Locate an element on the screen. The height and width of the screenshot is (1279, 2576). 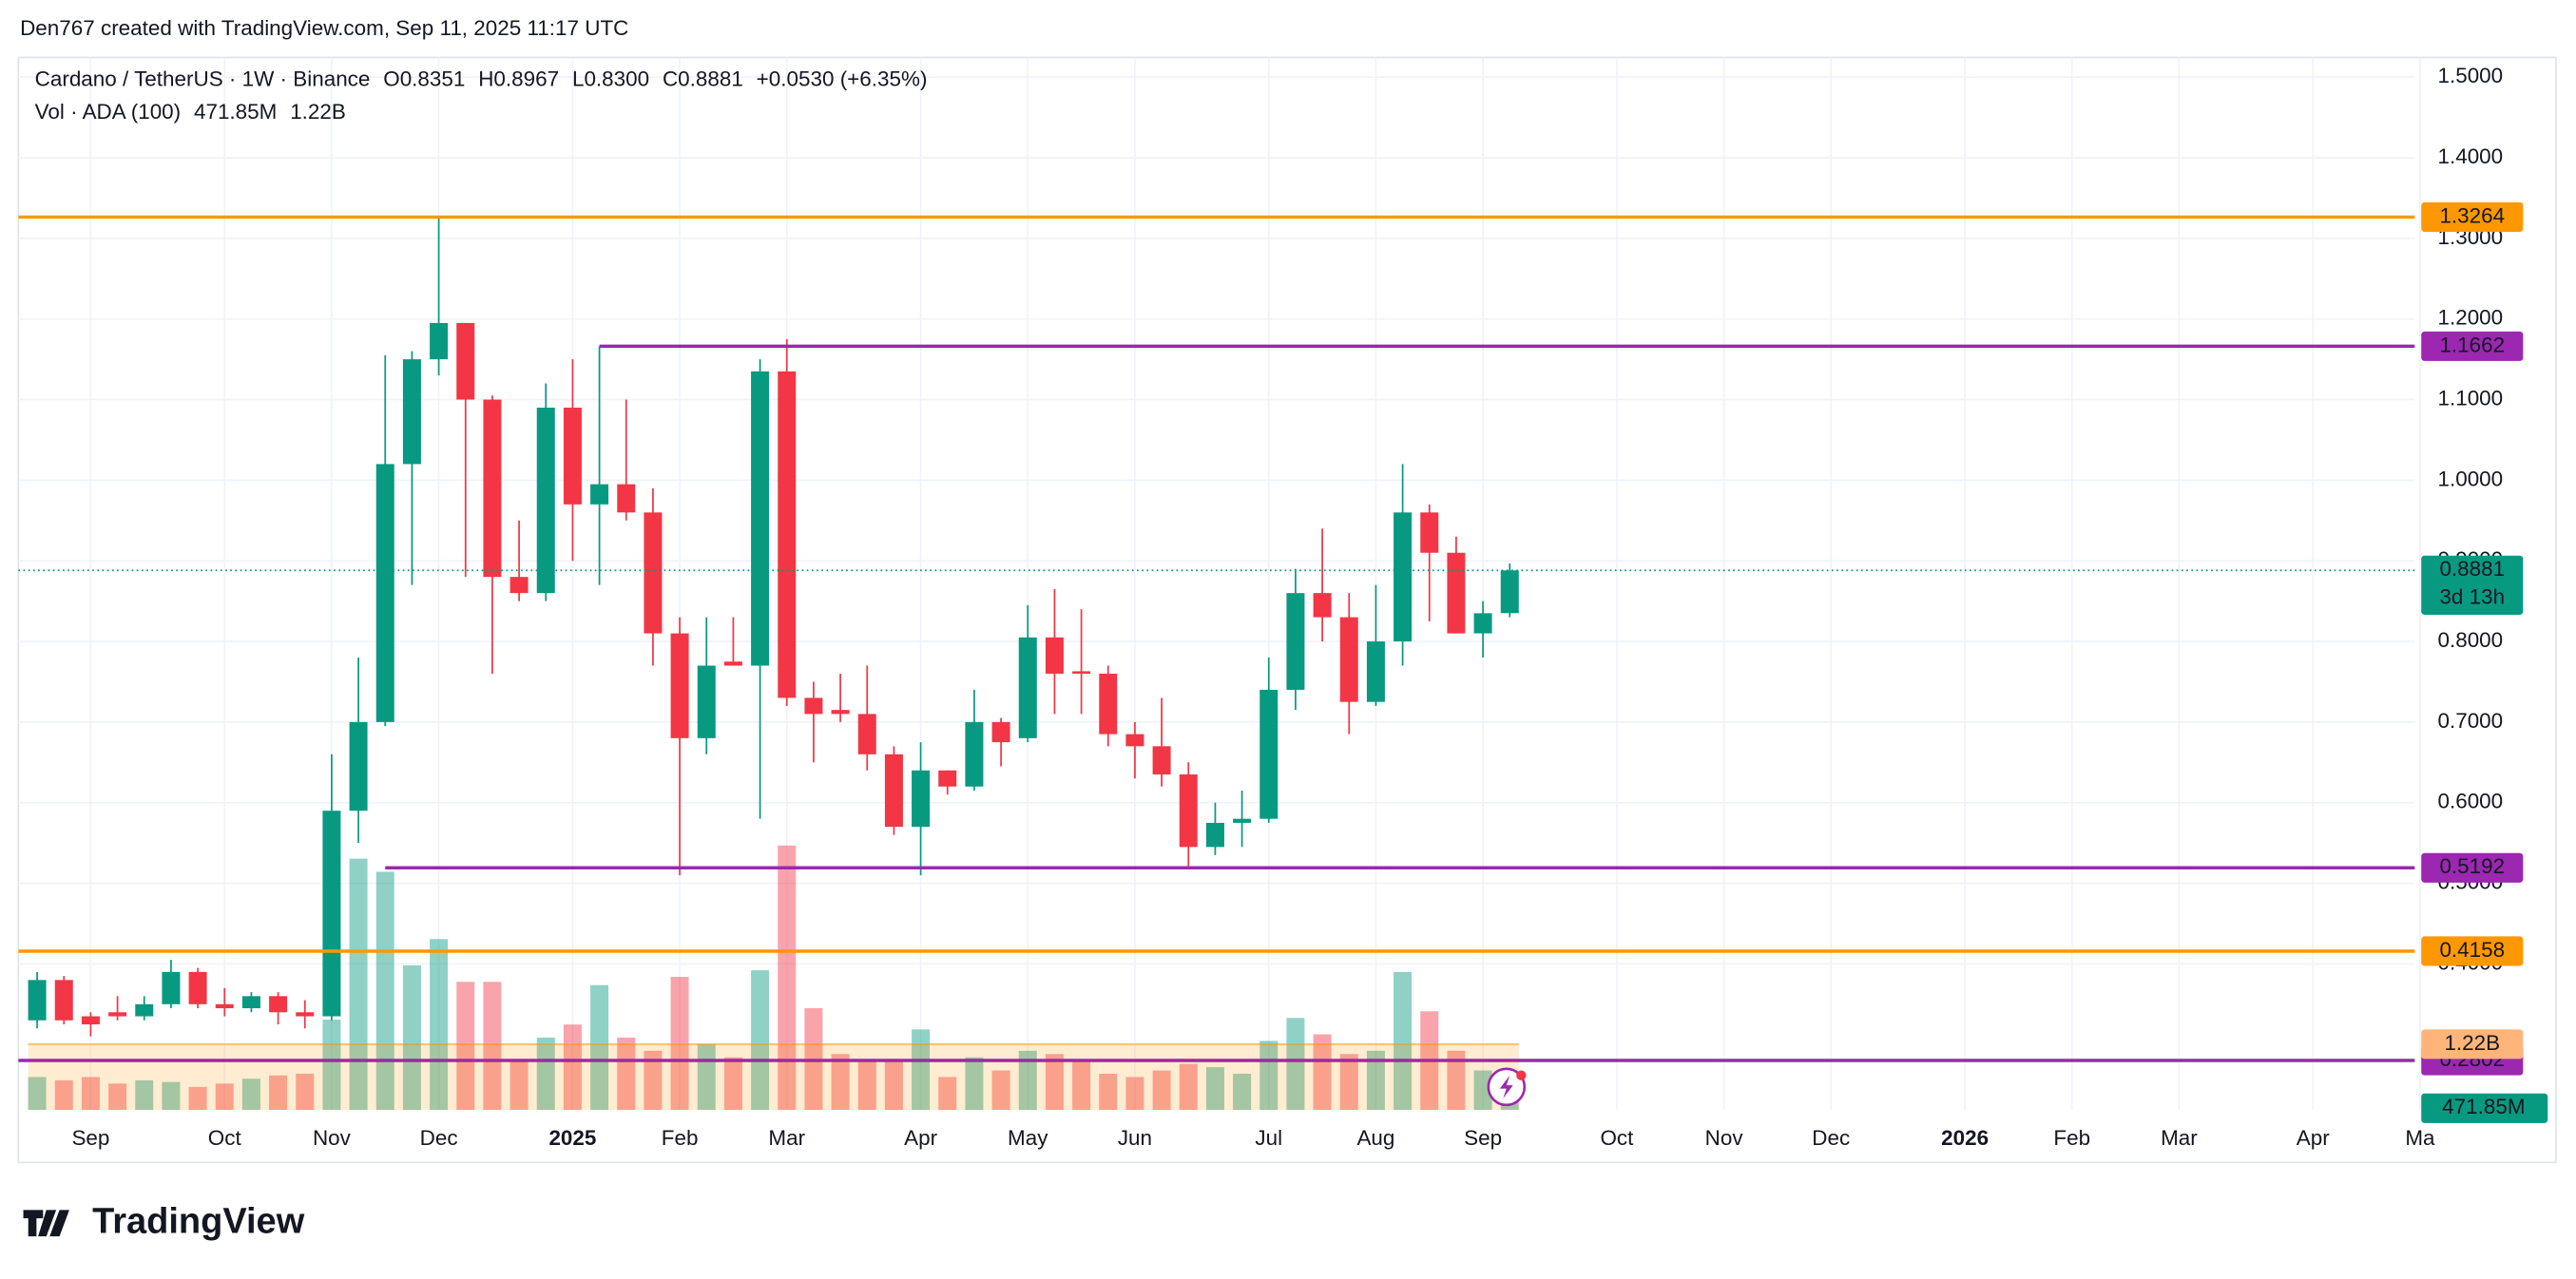
price-tag: 0.8881 is located at coordinates (2472, 569).